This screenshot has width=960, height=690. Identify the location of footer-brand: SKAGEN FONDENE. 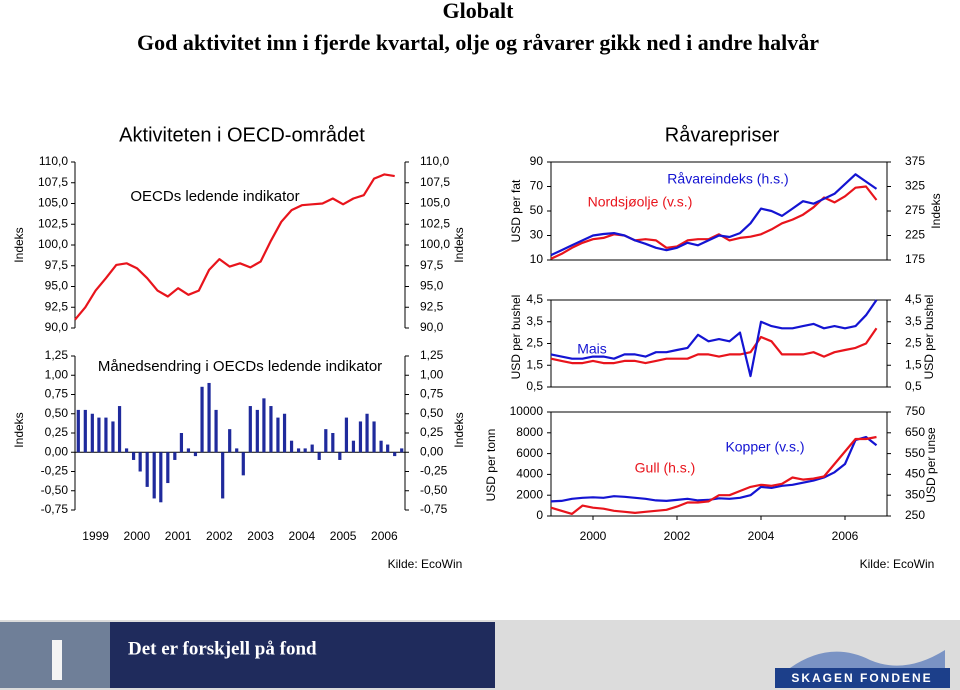
(861, 678).